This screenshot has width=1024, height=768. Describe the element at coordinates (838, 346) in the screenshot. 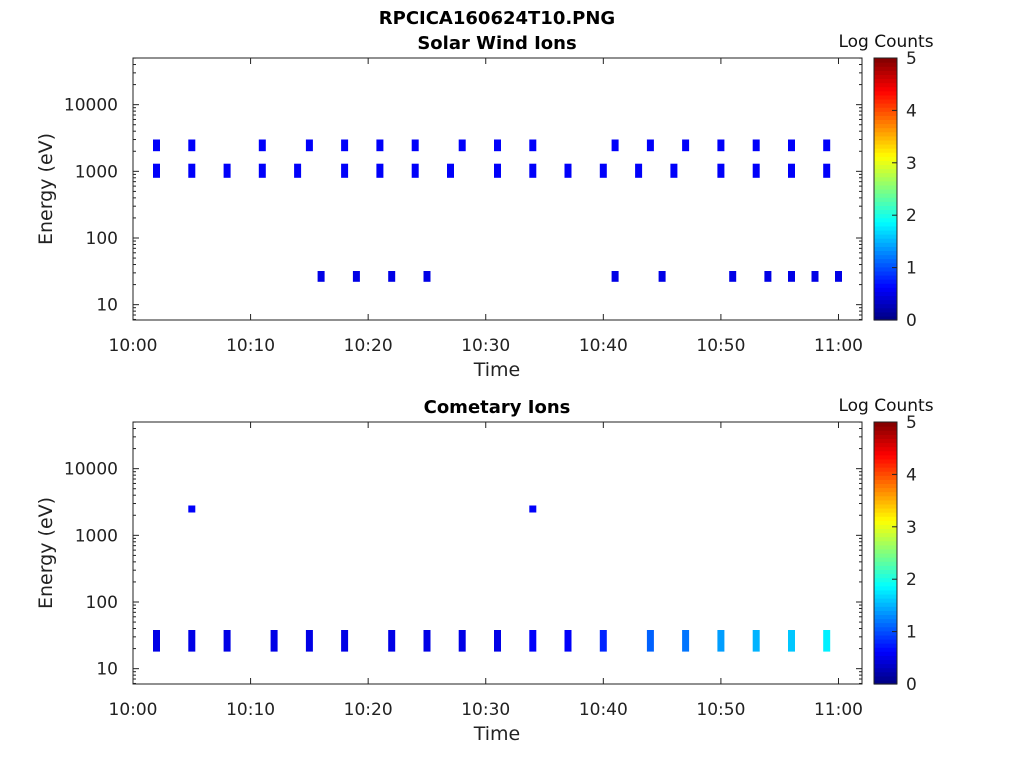

I see `x-tick-label: 11:00` at that location.